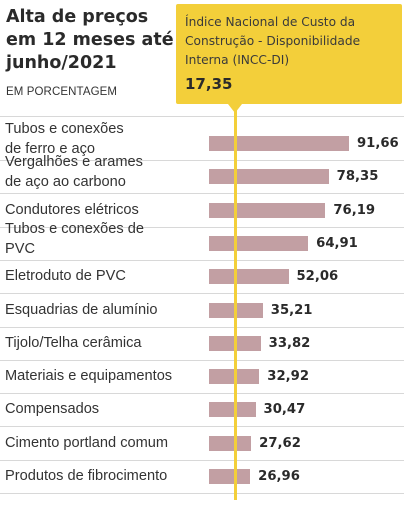  What do you see at coordinates (72, 209) in the screenshot?
I see `category-label: Condutores elétricos` at bounding box center [72, 209].